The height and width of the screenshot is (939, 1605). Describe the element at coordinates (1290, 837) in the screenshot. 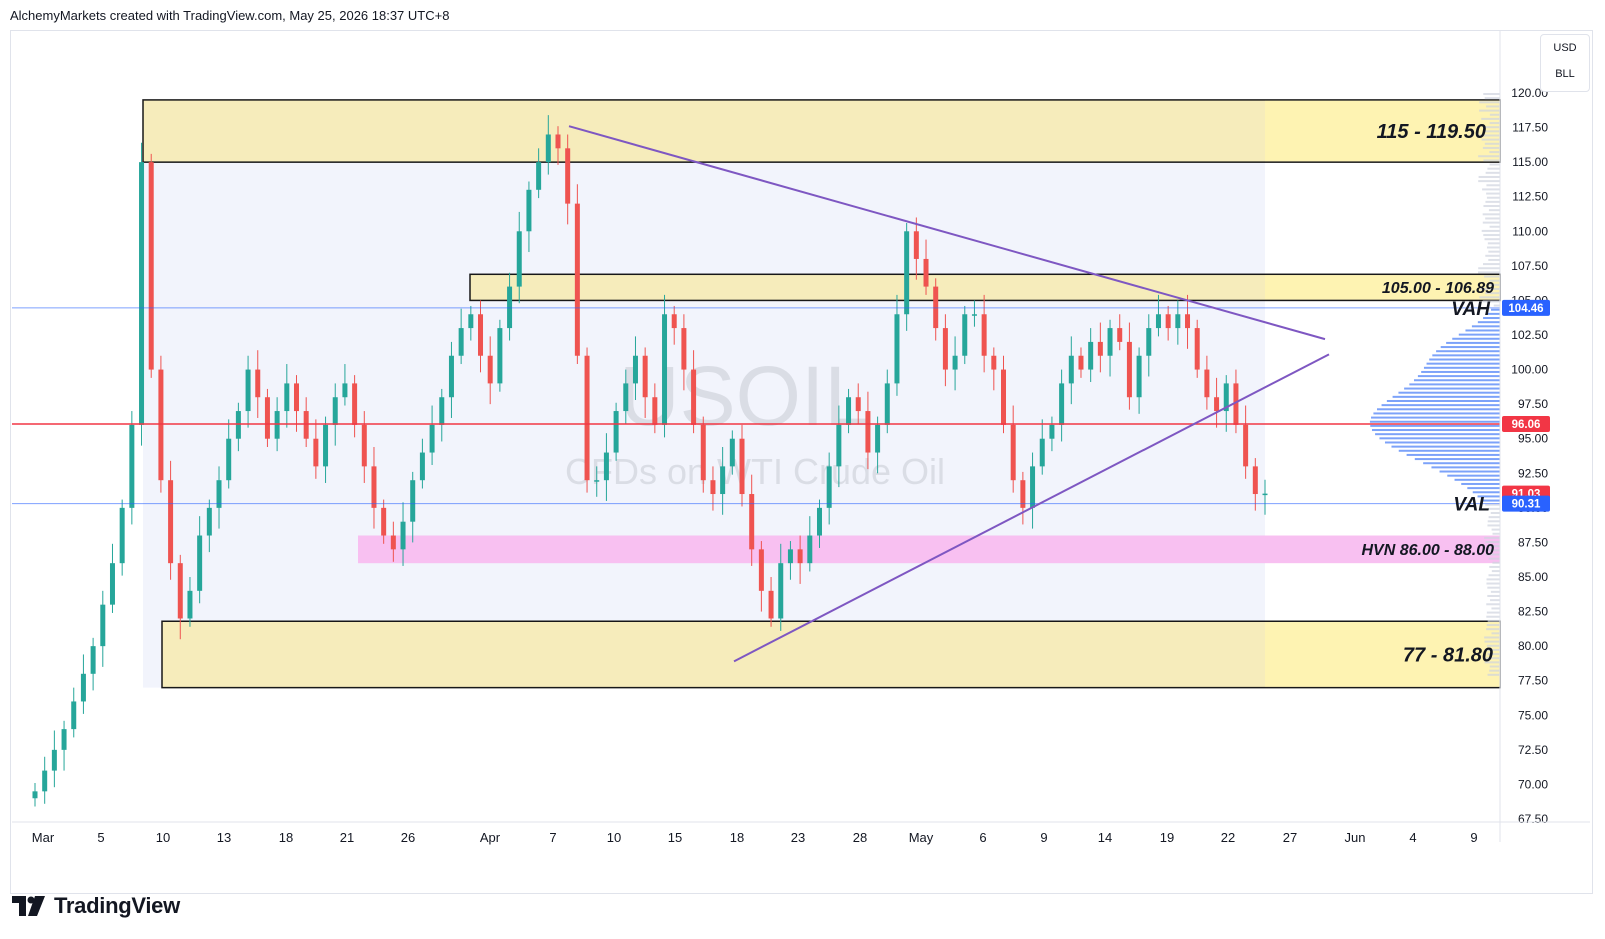

I see `time-tick-label: 27` at that location.